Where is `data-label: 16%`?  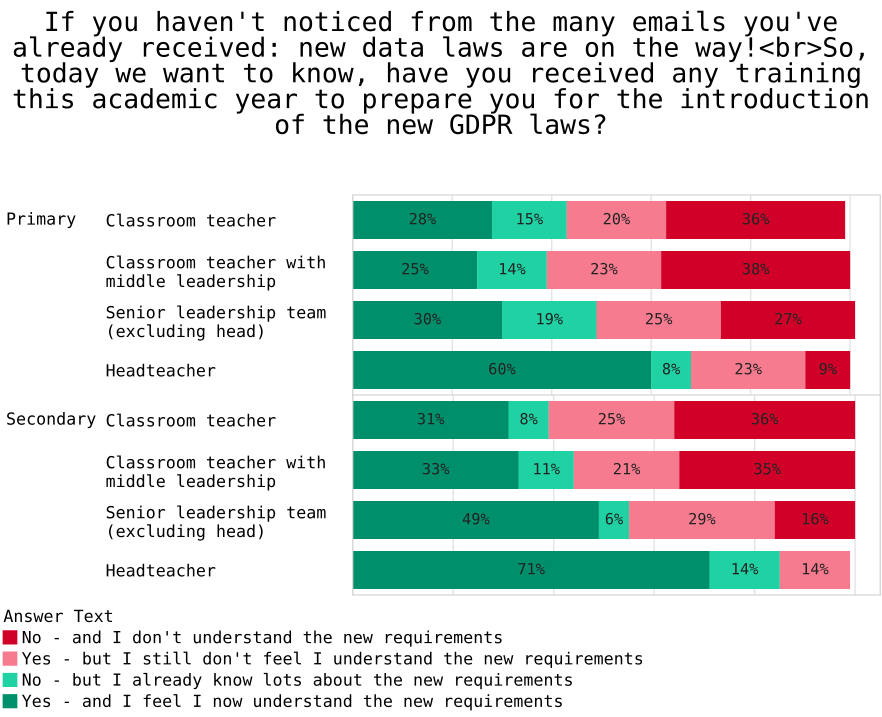 data-label: 16% is located at coordinates (815, 518).